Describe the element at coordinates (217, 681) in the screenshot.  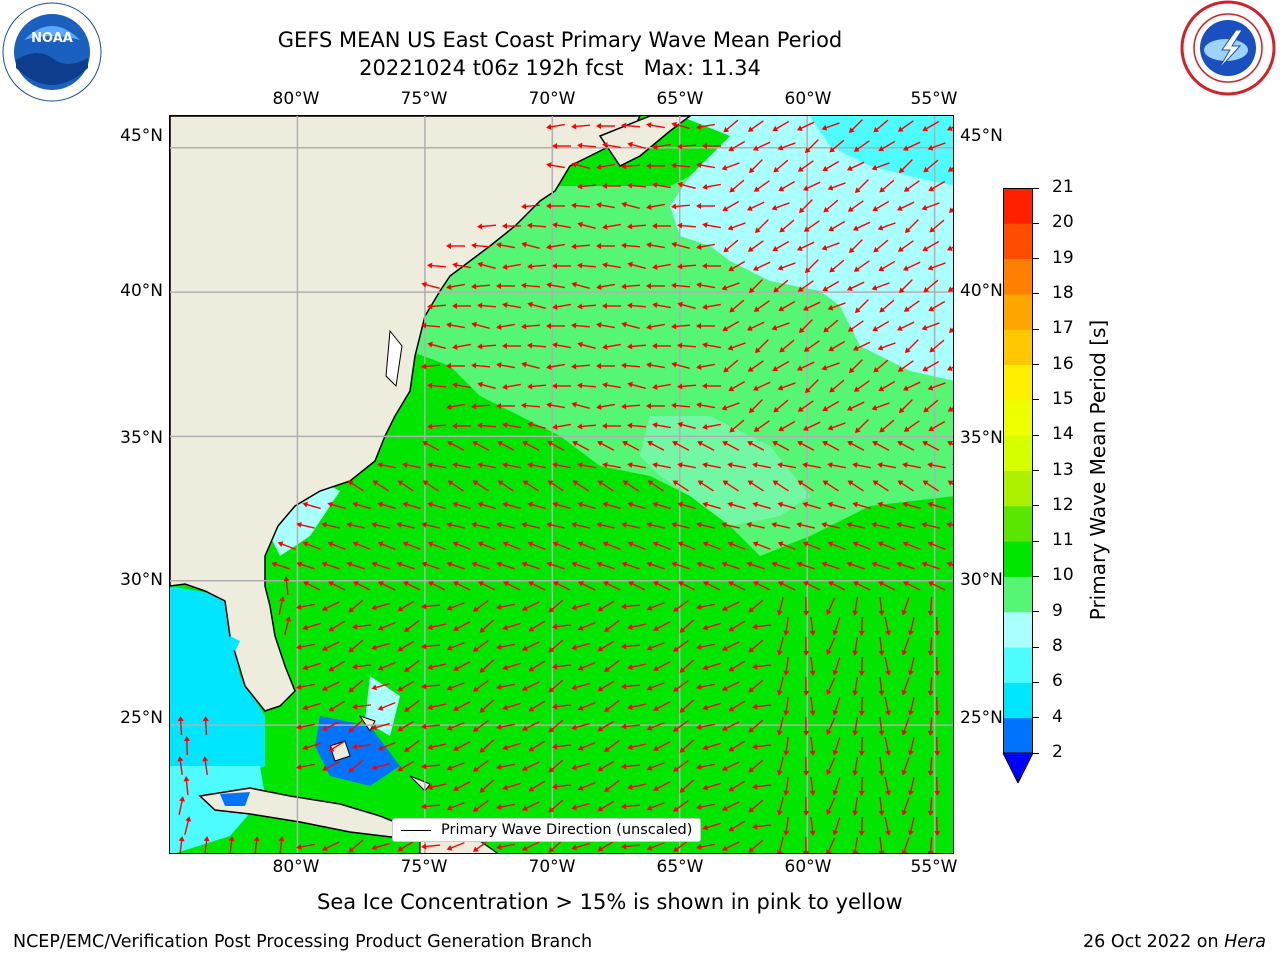
I see `gulf-field` at that location.